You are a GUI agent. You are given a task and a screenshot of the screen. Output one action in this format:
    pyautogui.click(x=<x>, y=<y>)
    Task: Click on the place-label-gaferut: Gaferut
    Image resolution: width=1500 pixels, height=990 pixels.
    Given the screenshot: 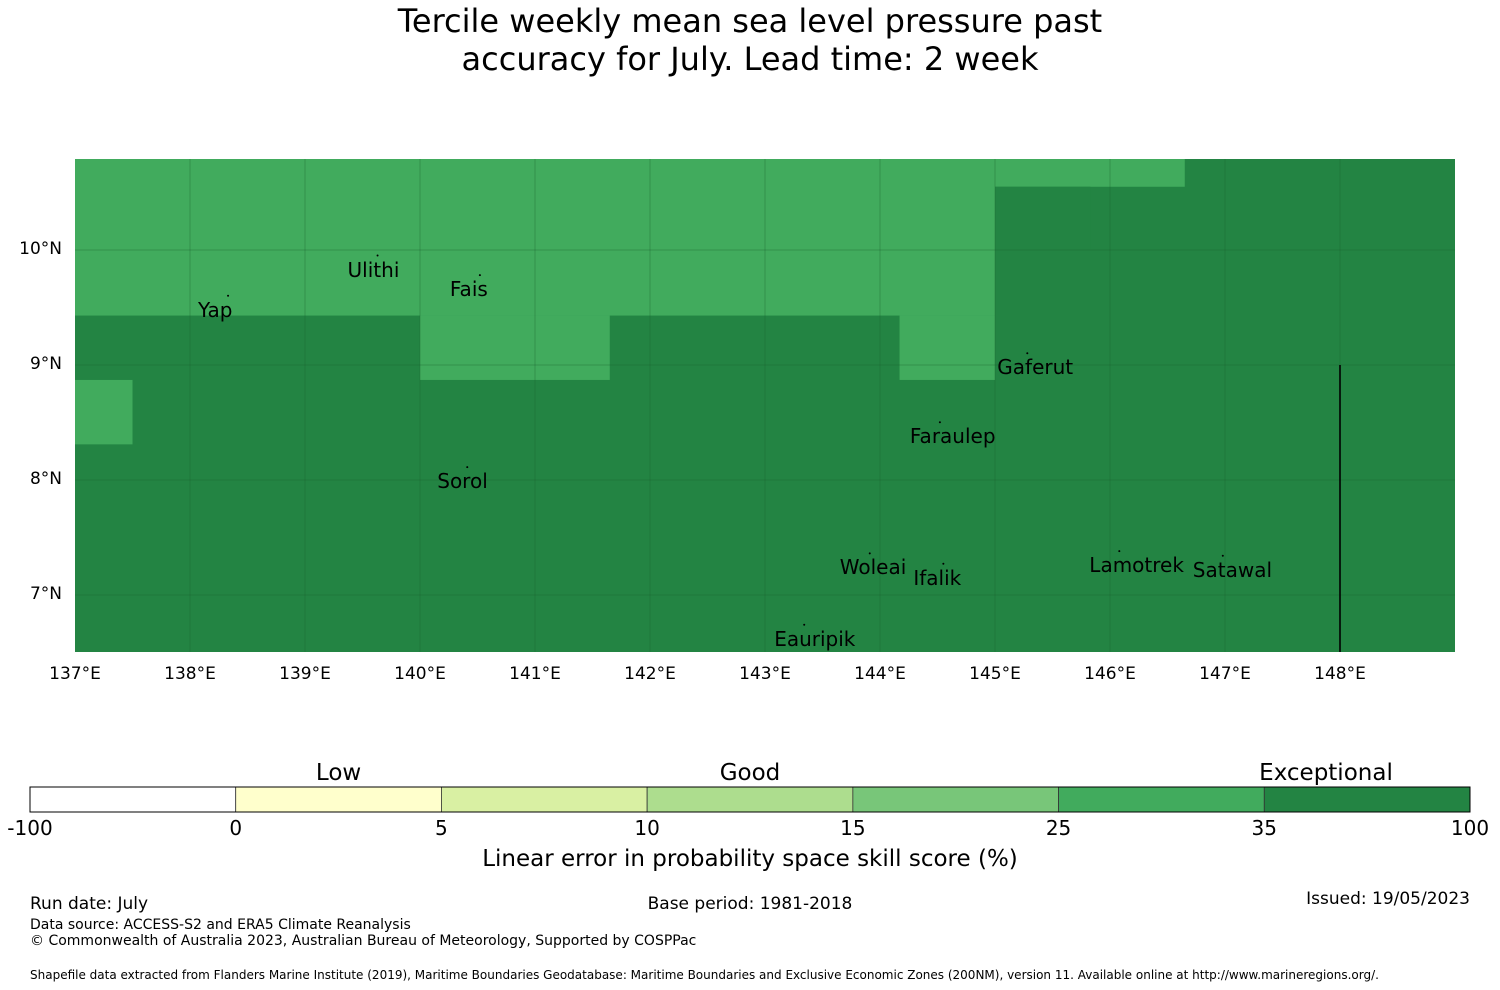 What is the action you would take?
    pyautogui.click(x=1035, y=367)
    